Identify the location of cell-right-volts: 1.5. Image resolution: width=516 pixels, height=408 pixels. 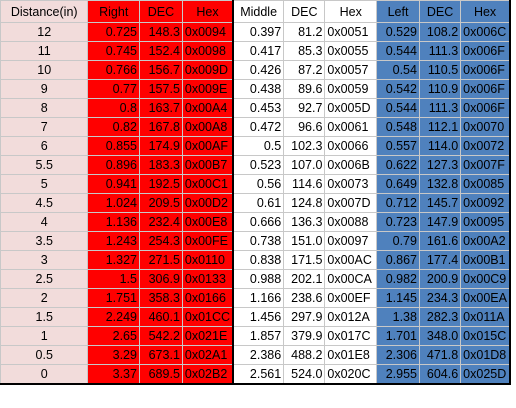
(113, 279).